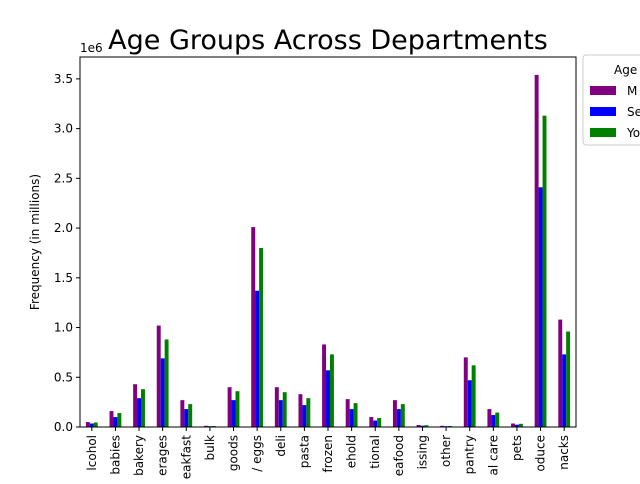 This screenshot has width=640, height=484. I want to click on x-tick-label: eafood, so click(399, 455).